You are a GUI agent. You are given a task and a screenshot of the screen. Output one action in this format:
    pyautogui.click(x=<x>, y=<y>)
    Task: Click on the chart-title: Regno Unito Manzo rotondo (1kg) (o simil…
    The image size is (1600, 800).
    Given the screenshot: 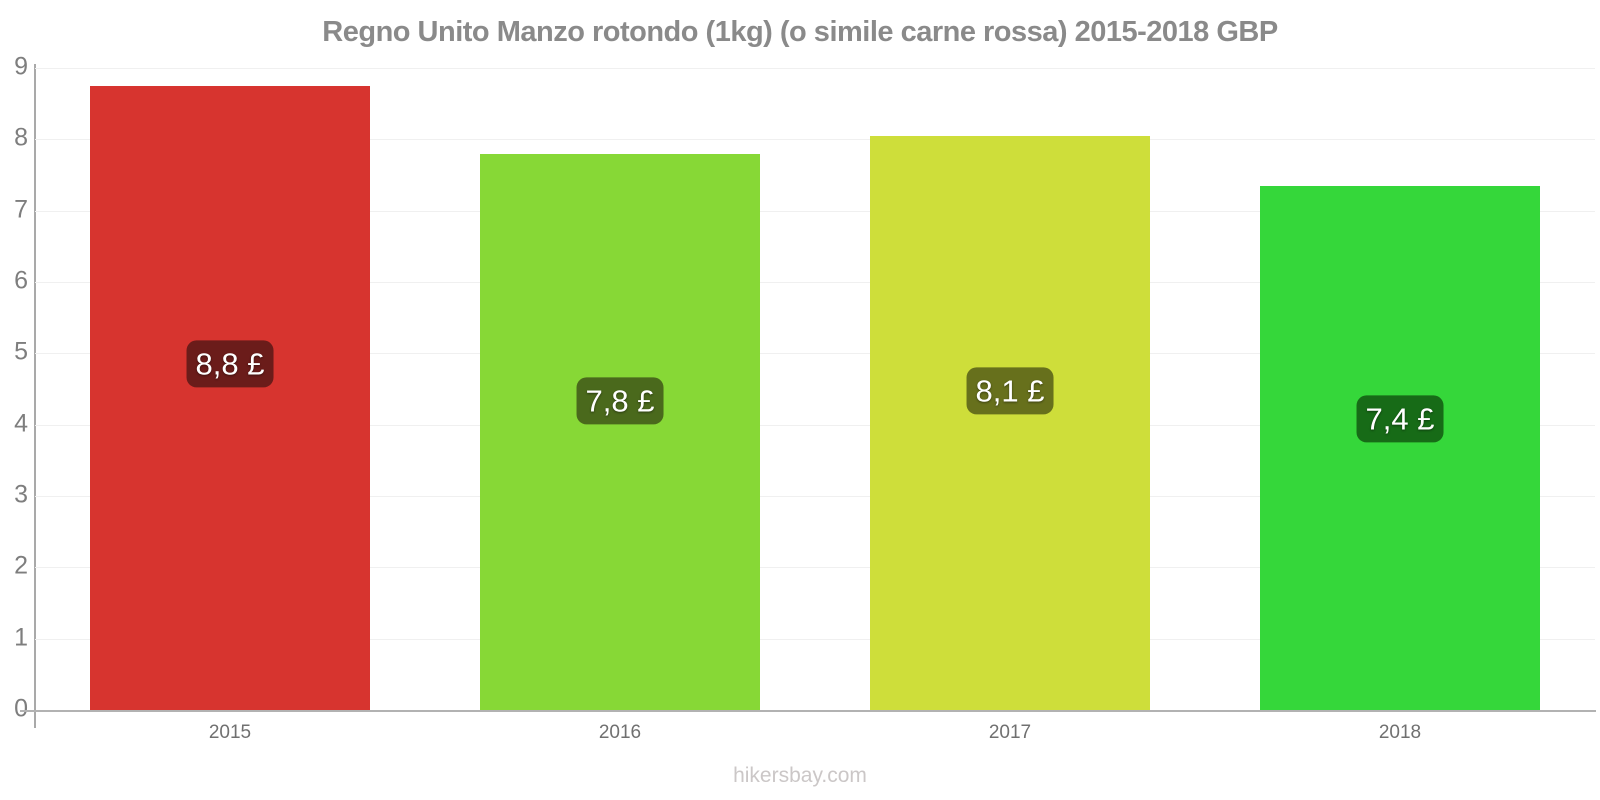 What is the action you would take?
    pyautogui.click(x=800, y=32)
    